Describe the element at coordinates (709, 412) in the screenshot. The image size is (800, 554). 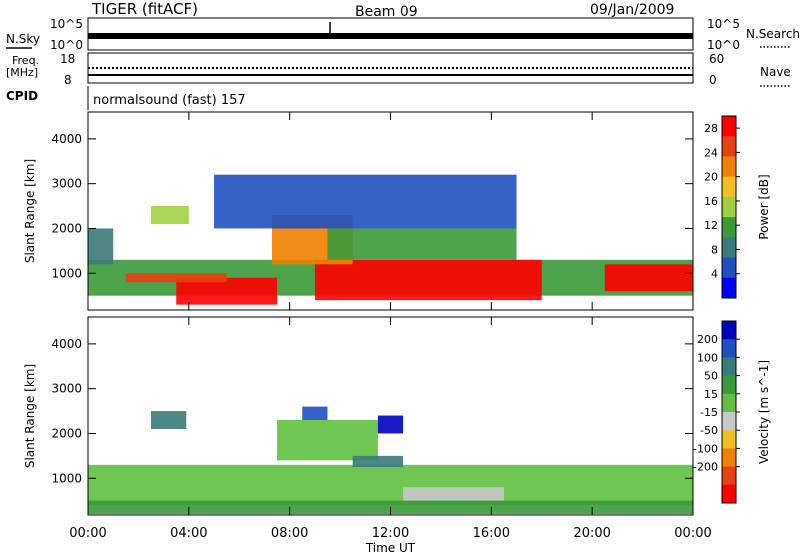
I see `velocity-colorbar-label: -15` at that location.